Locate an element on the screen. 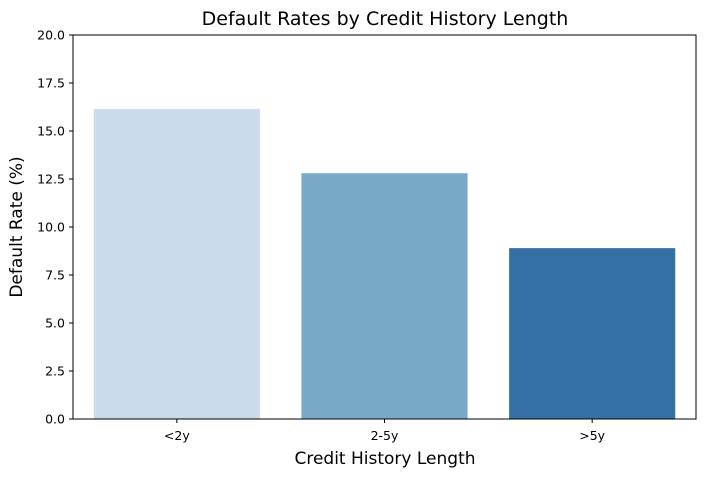 This screenshot has height=477, width=705. y-tick-label-5: 12.5 is located at coordinates (51, 179).